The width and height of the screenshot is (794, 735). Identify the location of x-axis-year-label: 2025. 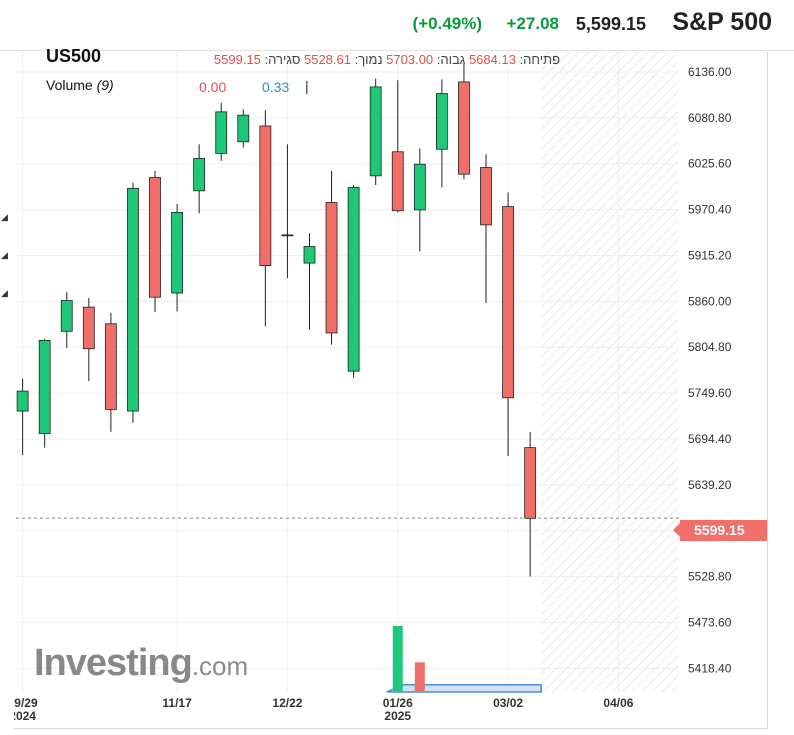
(397, 716).